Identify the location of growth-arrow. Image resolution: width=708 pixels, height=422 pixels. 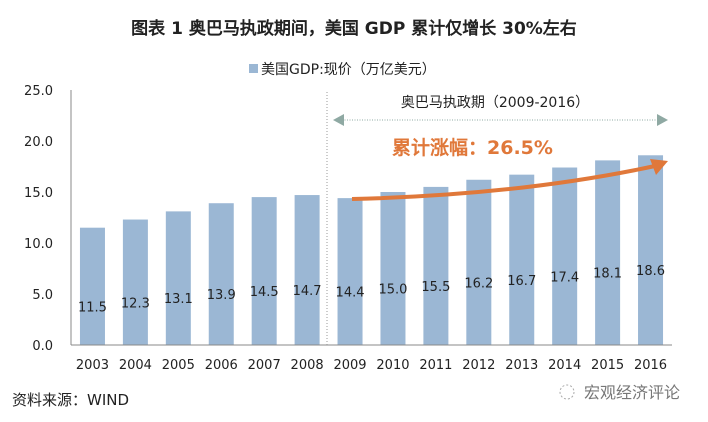
(509, 180).